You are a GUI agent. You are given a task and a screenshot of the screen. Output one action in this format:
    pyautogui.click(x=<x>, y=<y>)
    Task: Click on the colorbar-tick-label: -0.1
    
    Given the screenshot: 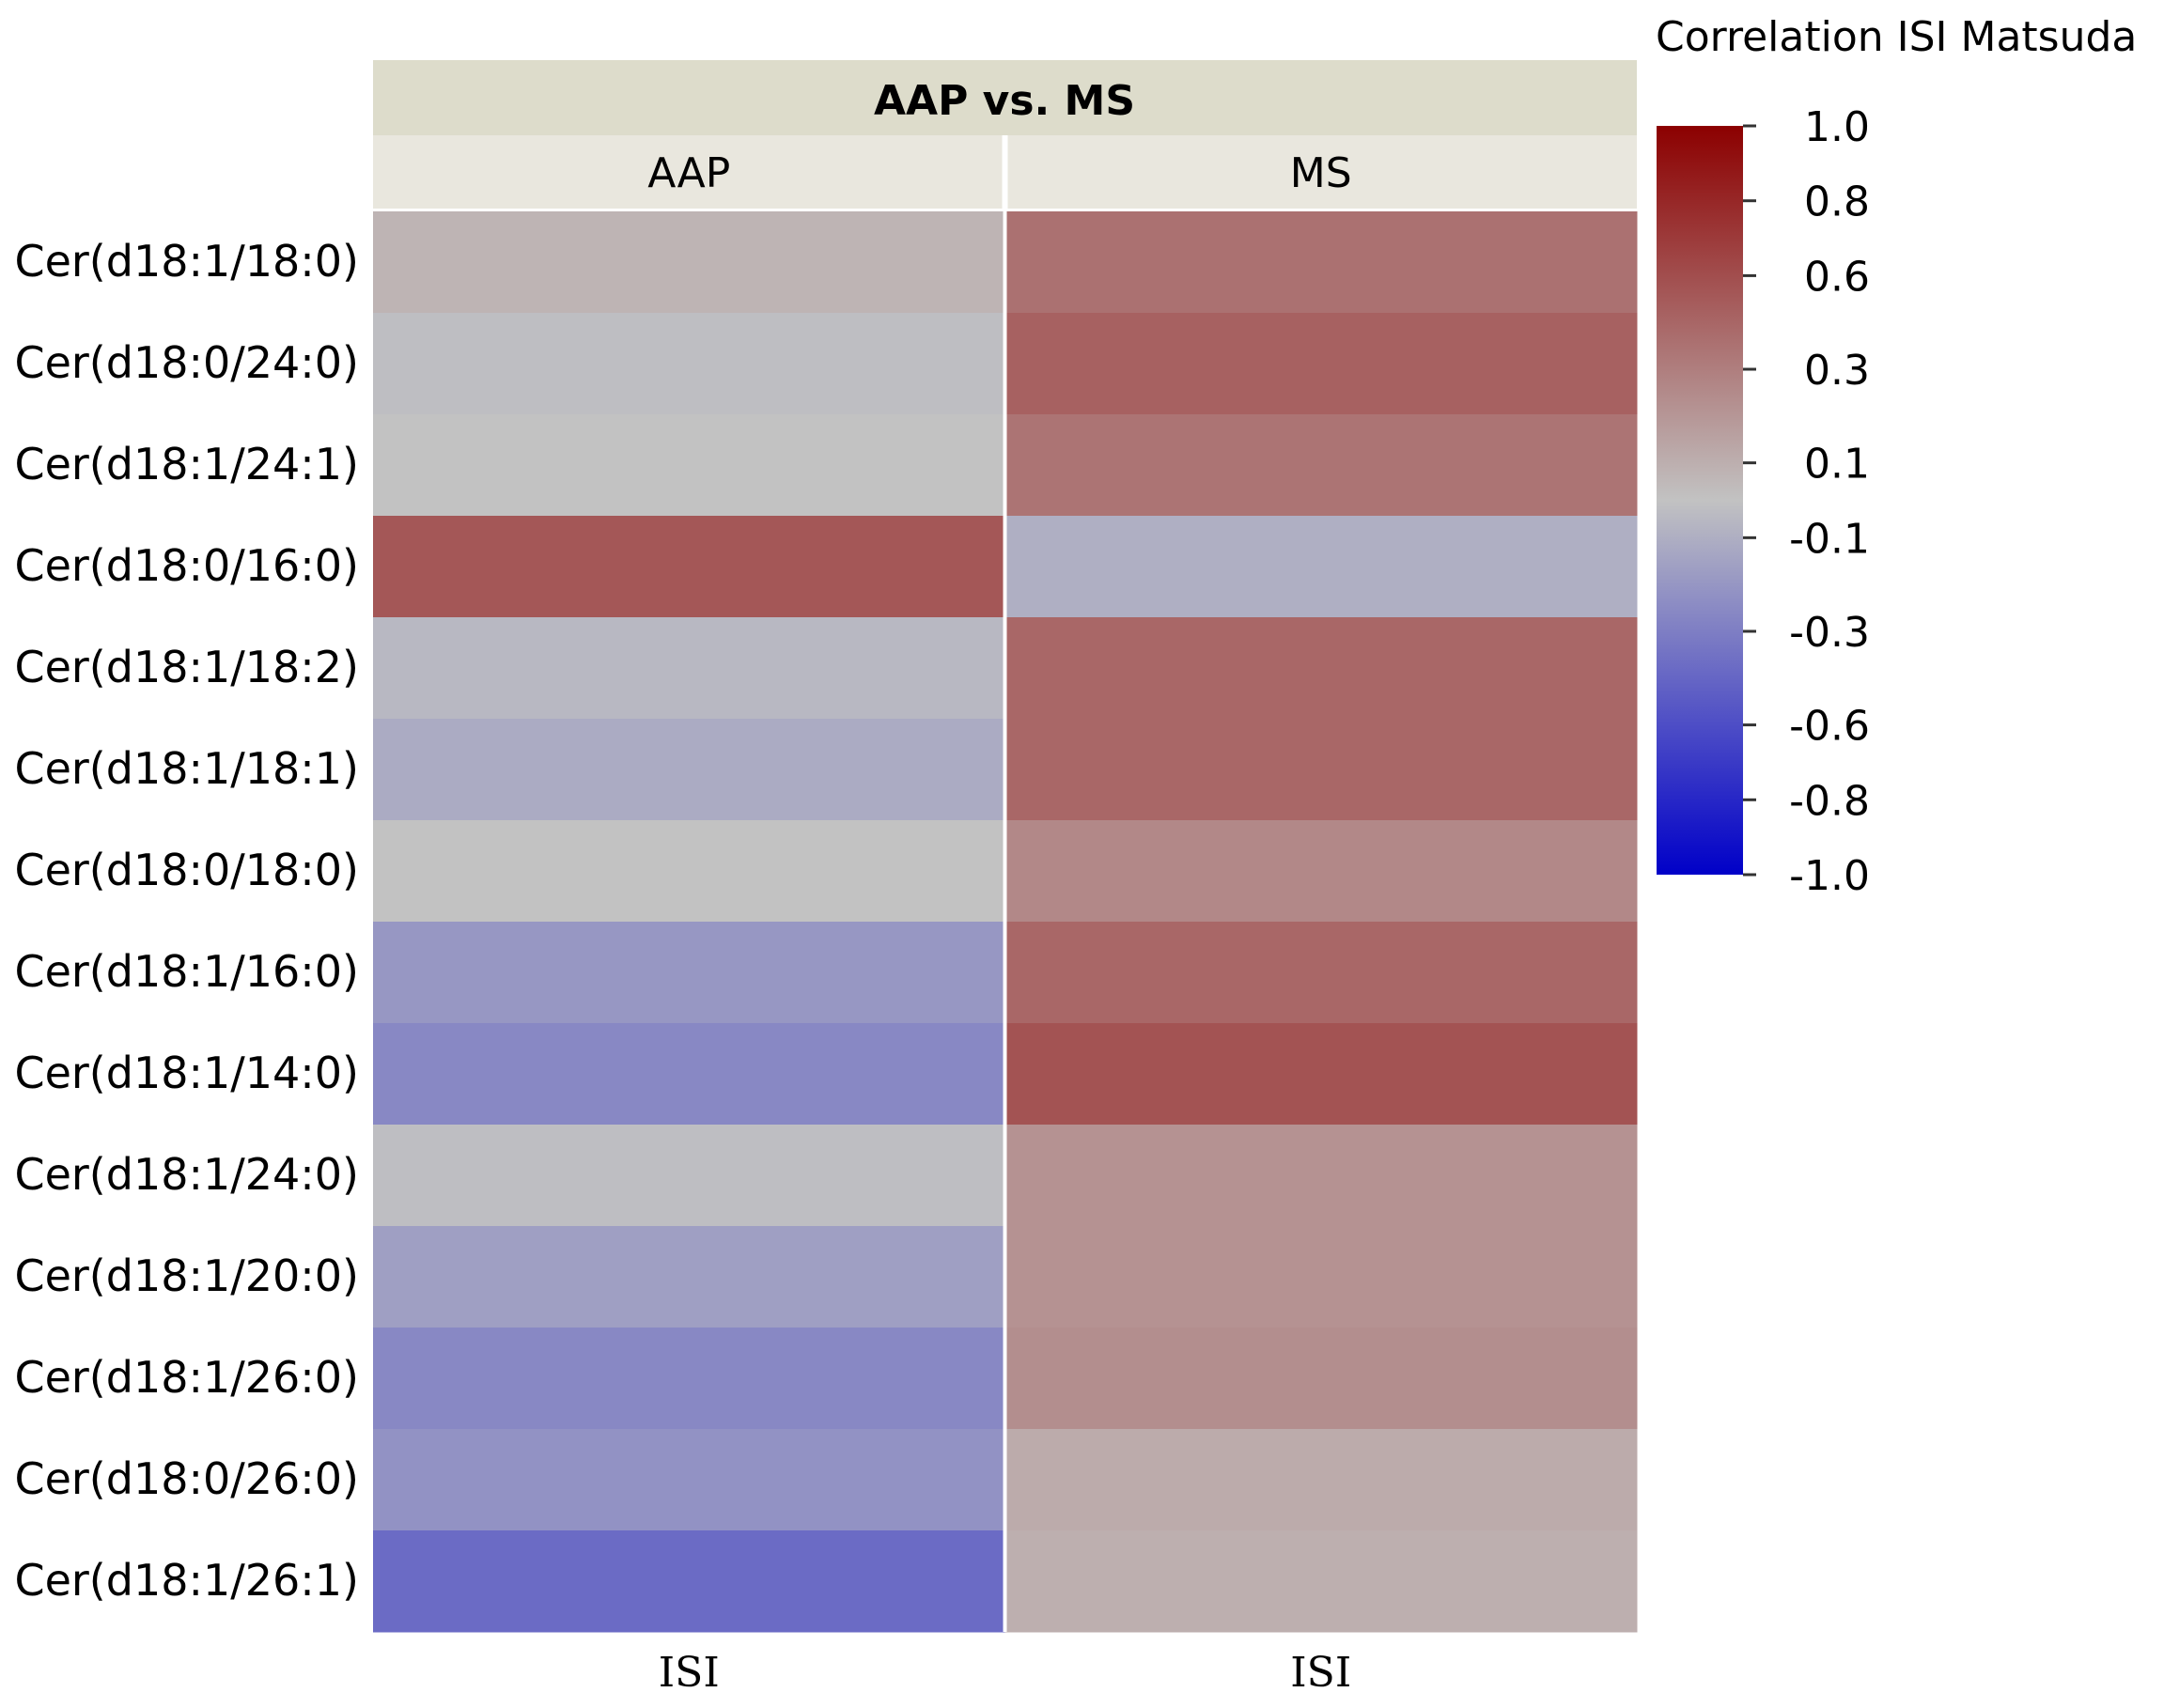 What is the action you would take?
    pyautogui.click(x=1829, y=539)
    